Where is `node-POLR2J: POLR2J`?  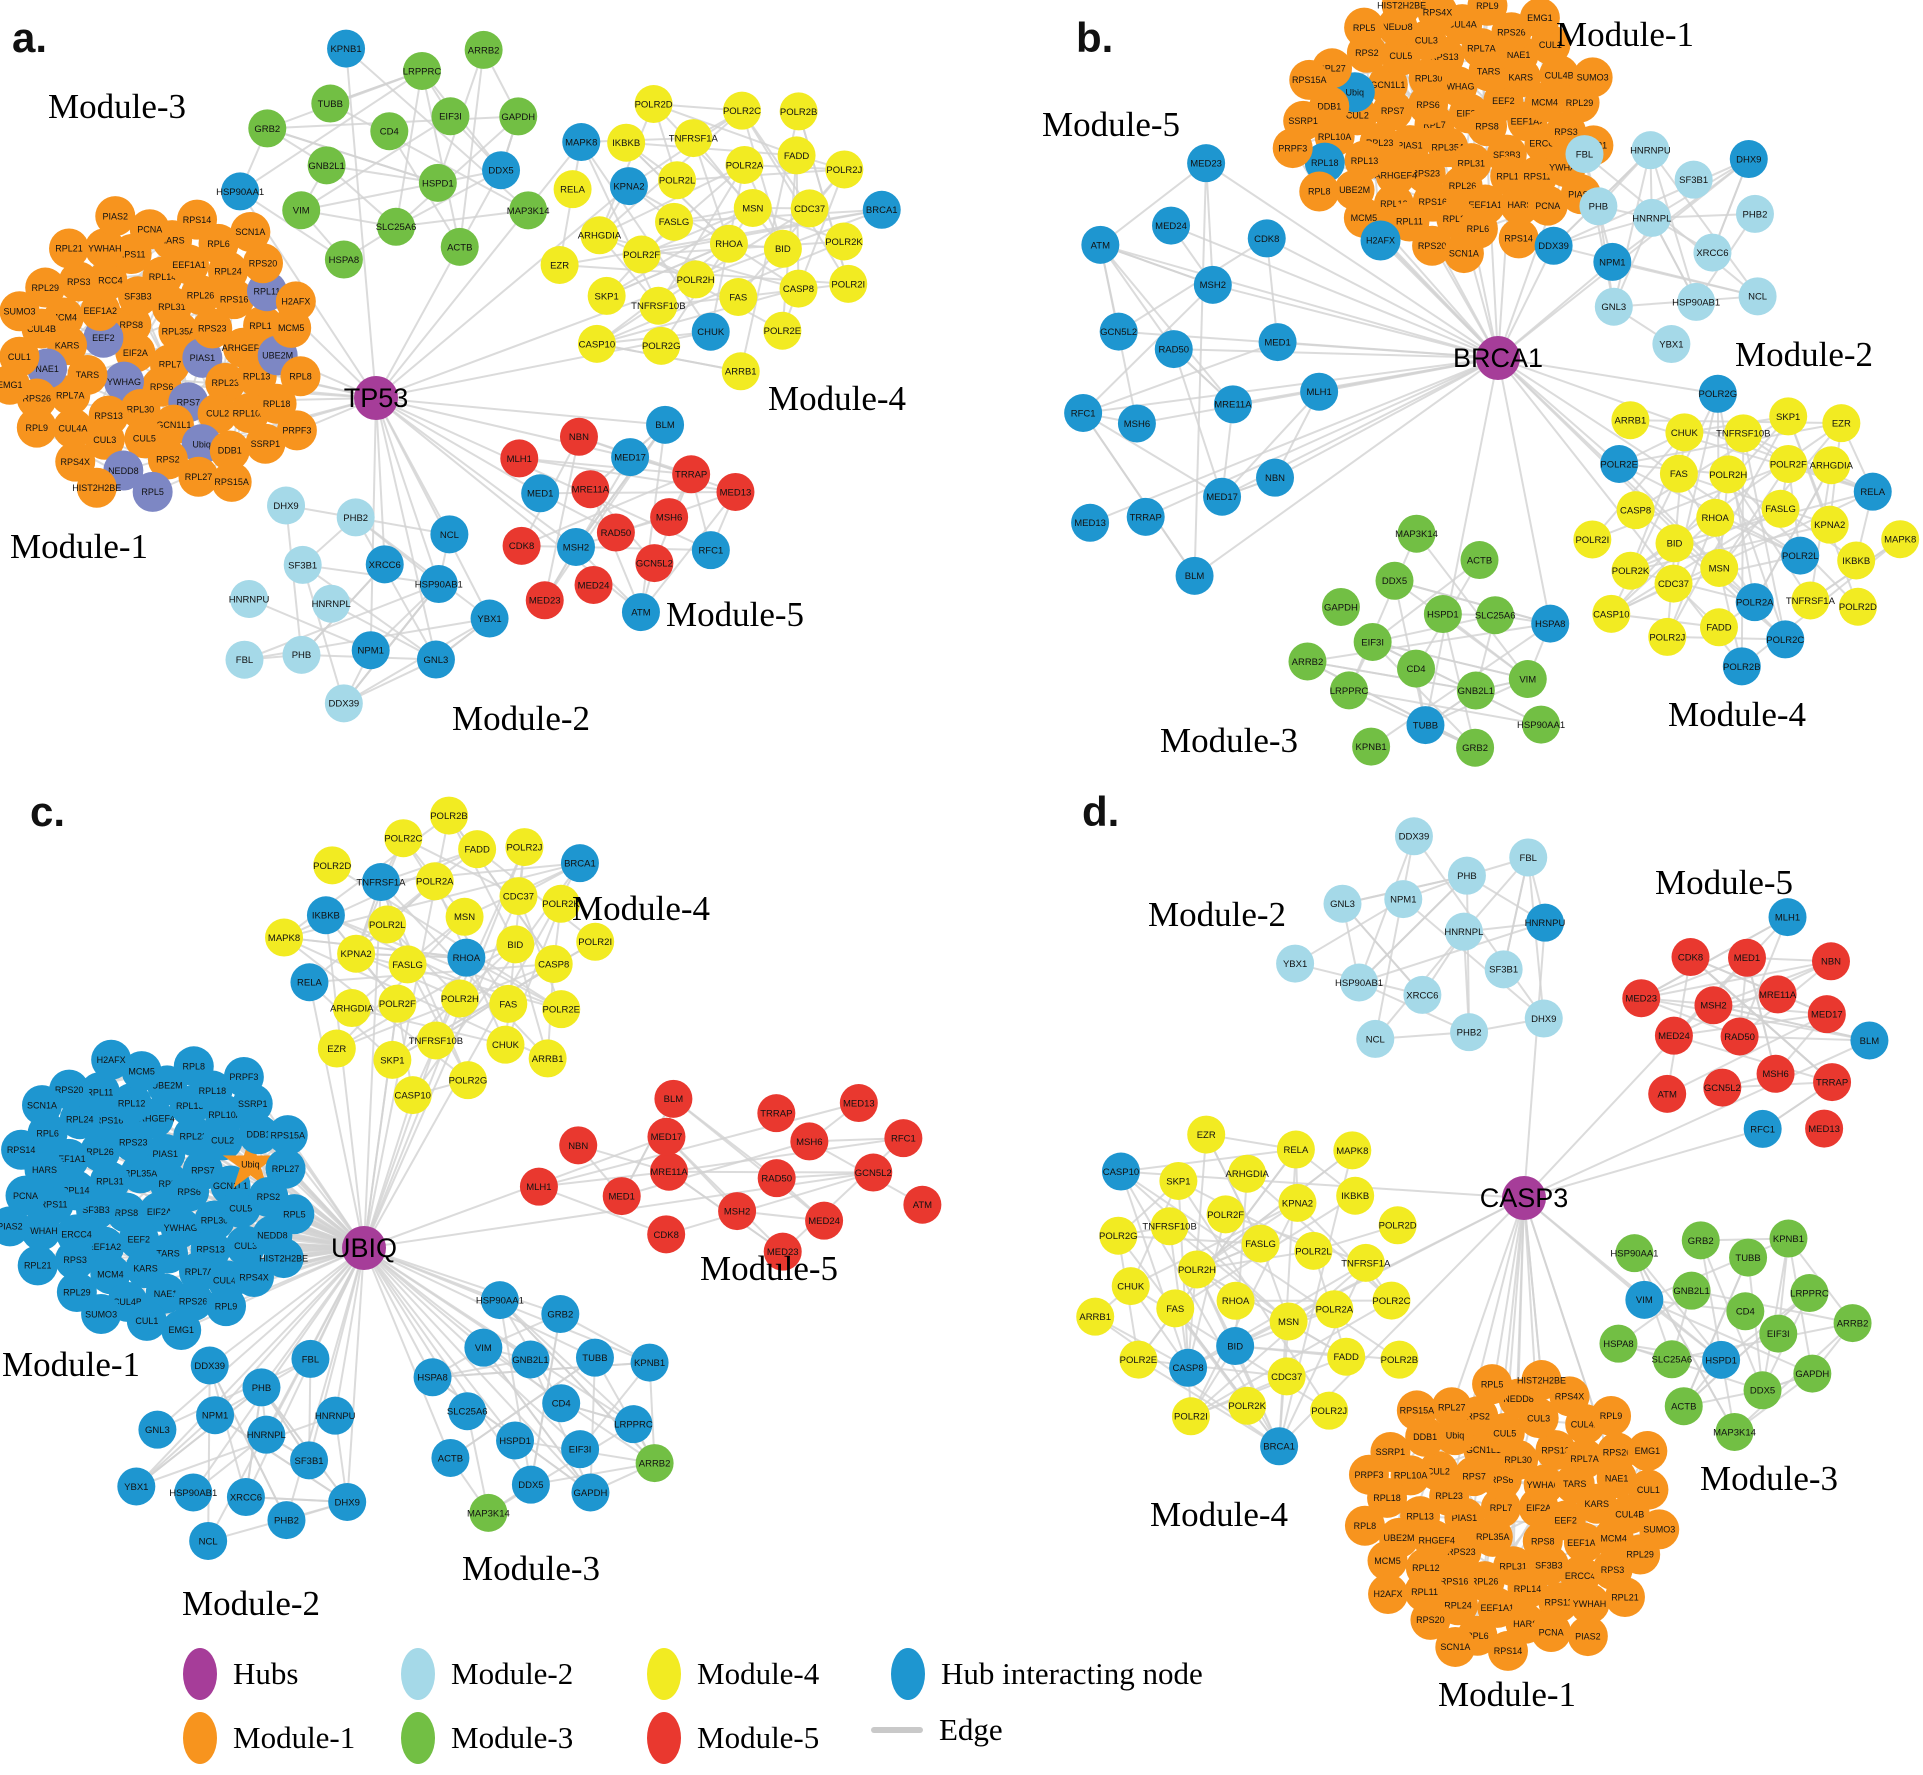 node-POLR2J: POLR2J is located at coordinates (1329, 1410).